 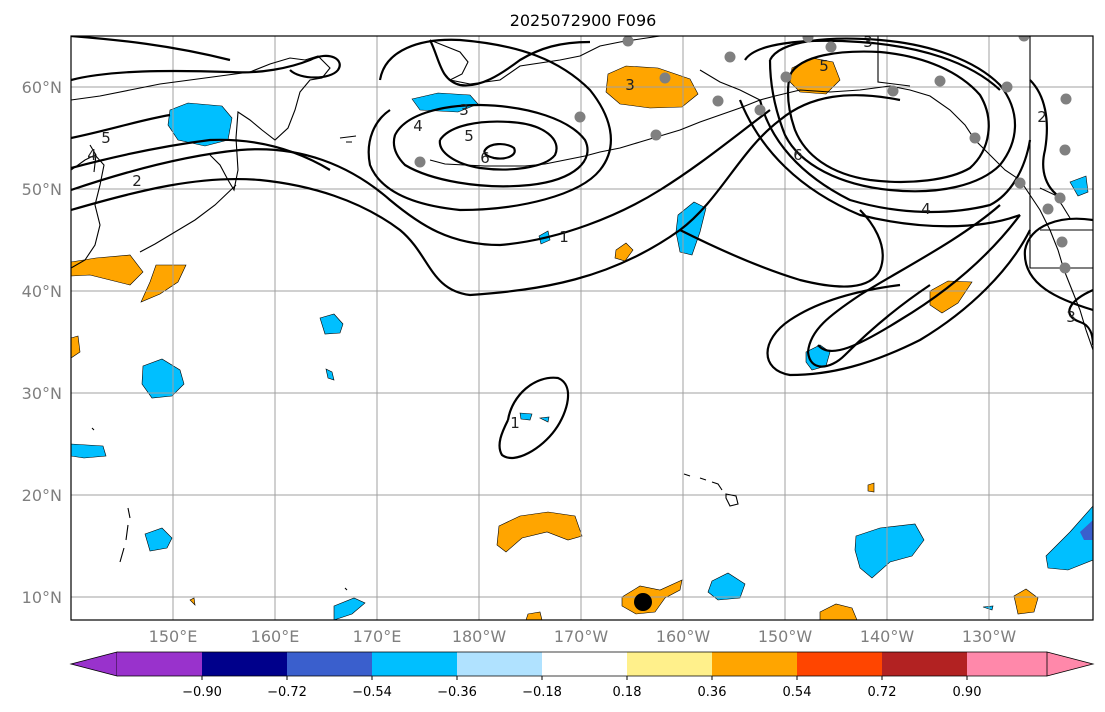 What do you see at coordinates (711, 490) in the screenshot?
I see `coastline-hawaii` at bounding box center [711, 490].